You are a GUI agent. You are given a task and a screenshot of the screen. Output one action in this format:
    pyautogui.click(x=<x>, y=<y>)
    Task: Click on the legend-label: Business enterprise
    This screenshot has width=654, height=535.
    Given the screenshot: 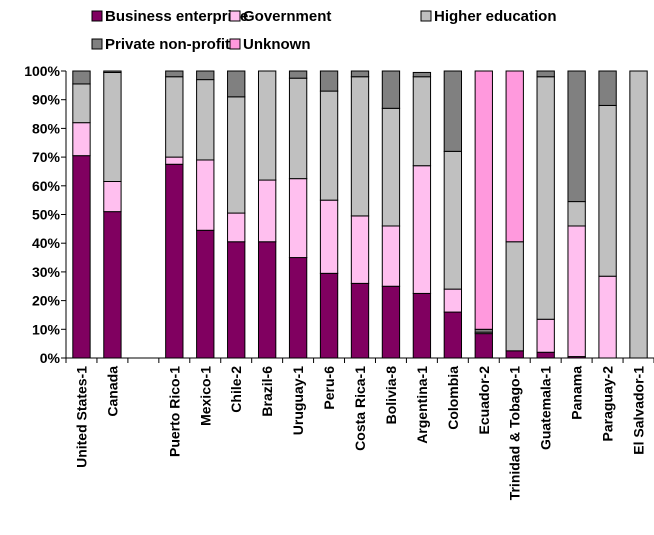 What is the action you would take?
    pyautogui.click(x=176, y=16)
    